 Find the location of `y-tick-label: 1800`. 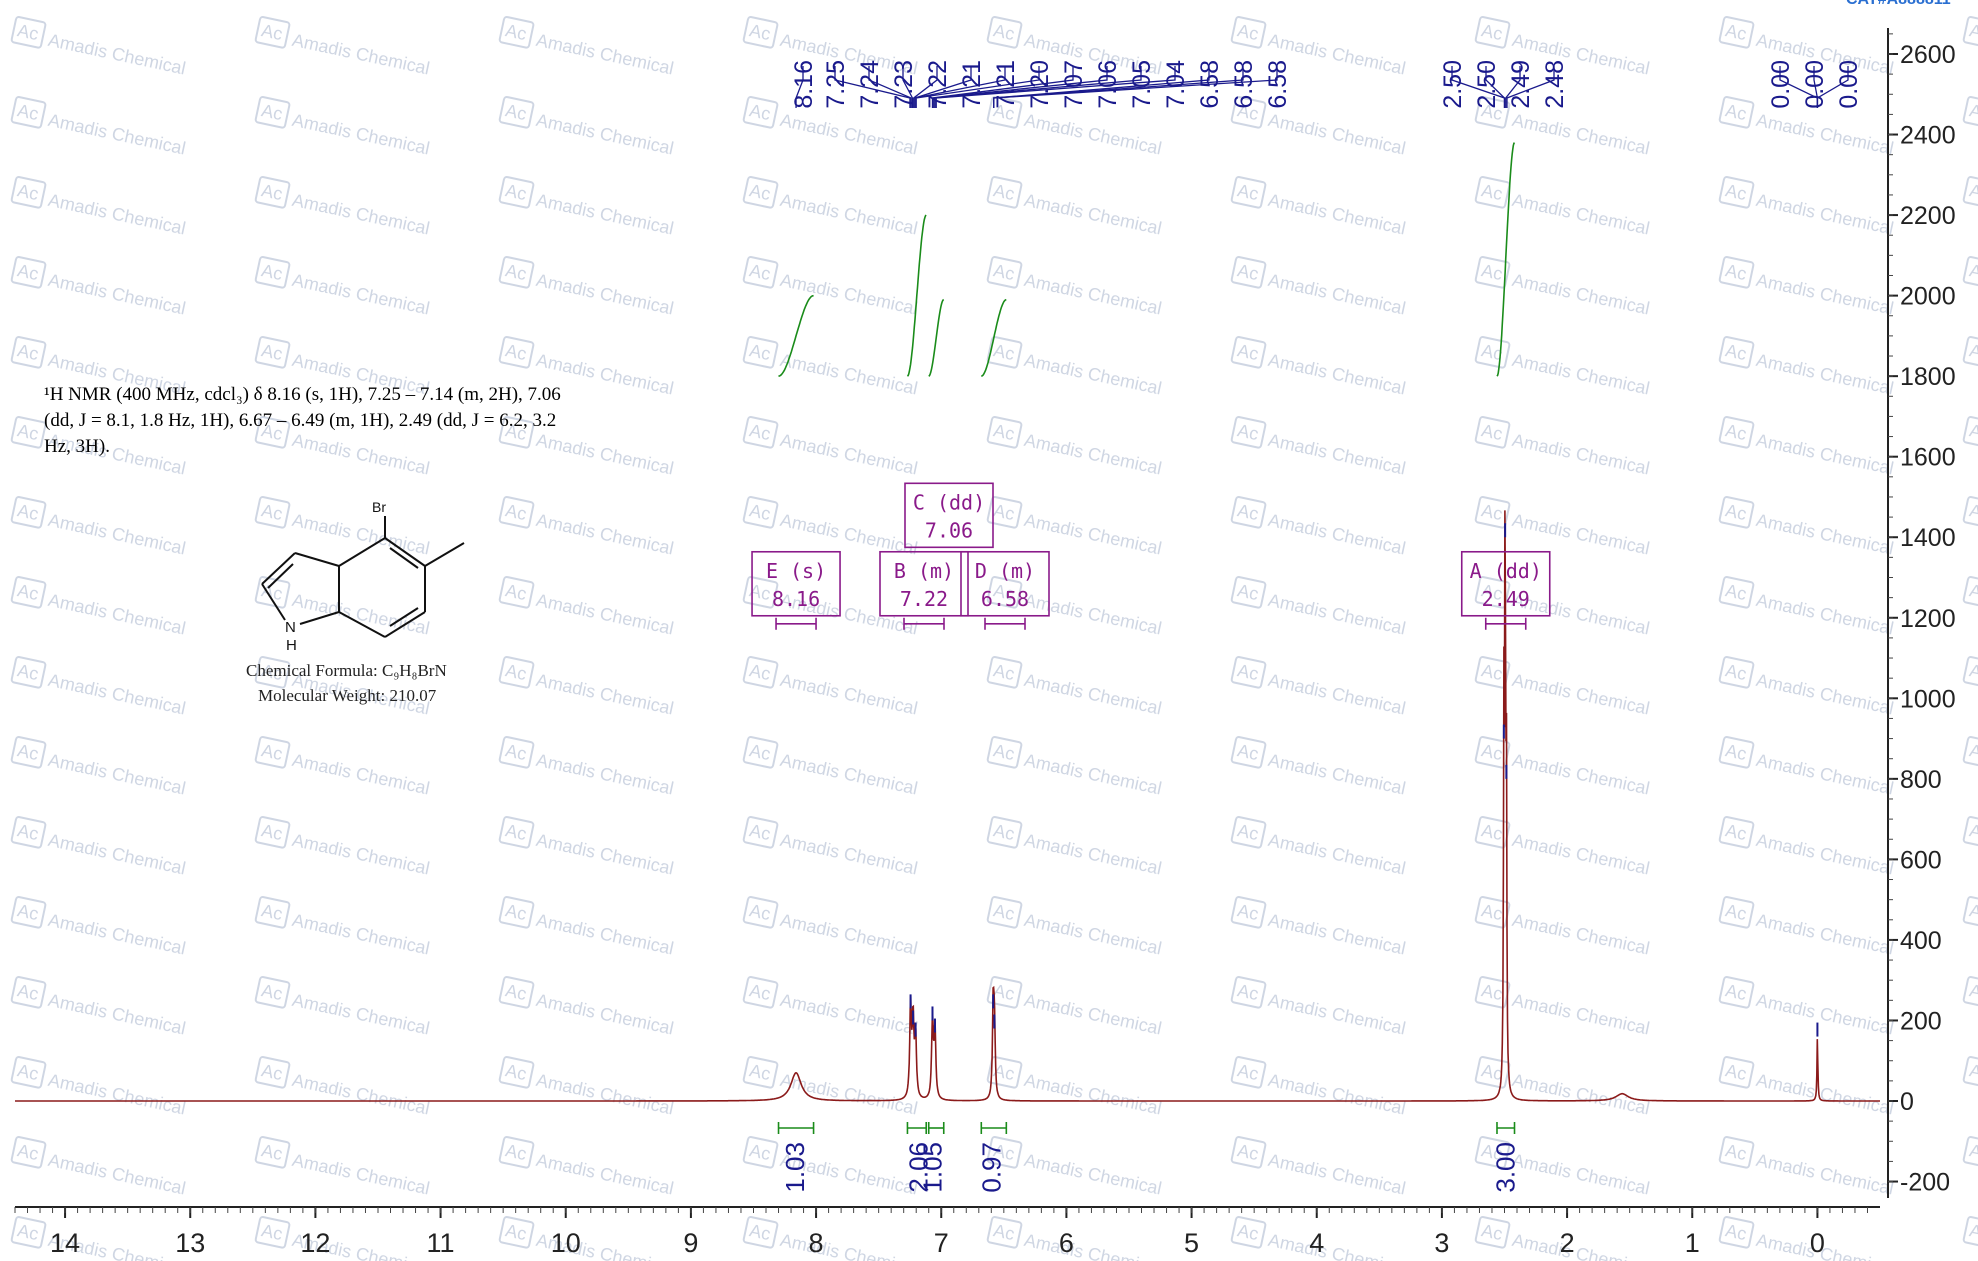

y-tick-label: 1800 is located at coordinates (1928, 377).